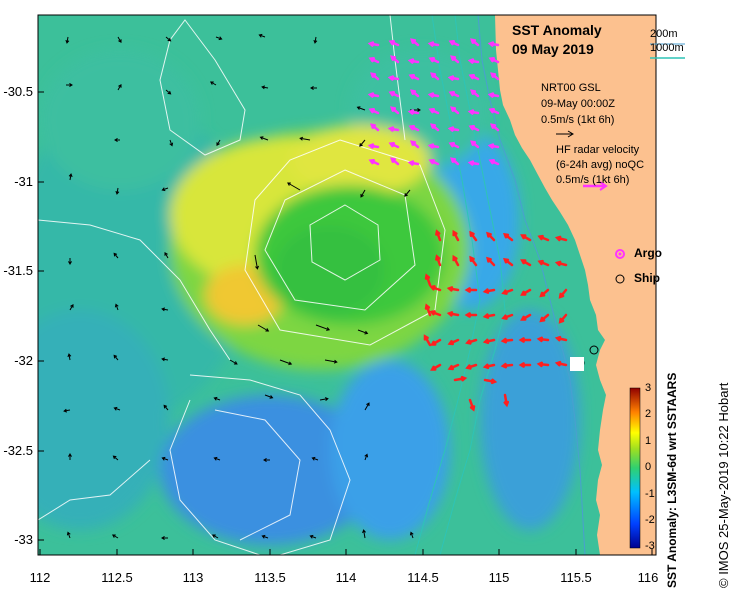 The height and width of the screenshot is (592, 739). What do you see at coordinates (648, 388) in the screenshot?
I see `colorbar-tick: 3` at bounding box center [648, 388].